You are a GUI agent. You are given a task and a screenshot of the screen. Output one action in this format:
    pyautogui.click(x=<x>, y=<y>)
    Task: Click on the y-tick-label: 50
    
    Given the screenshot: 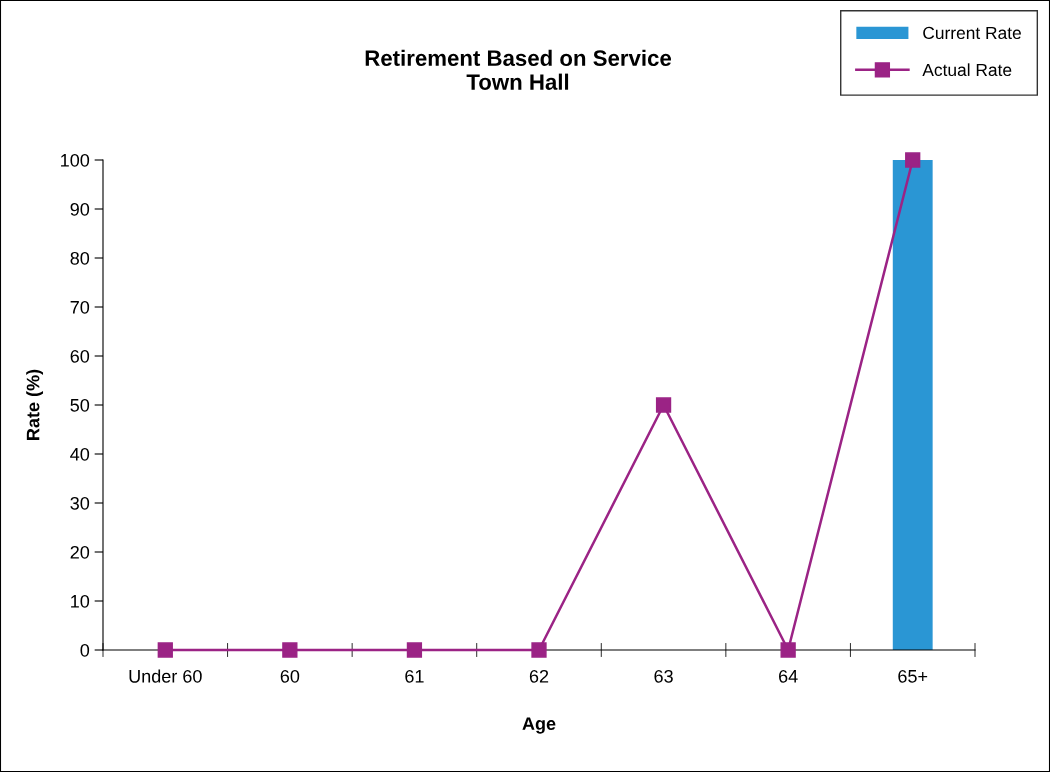 What is the action you would take?
    pyautogui.click(x=80, y=405)
    